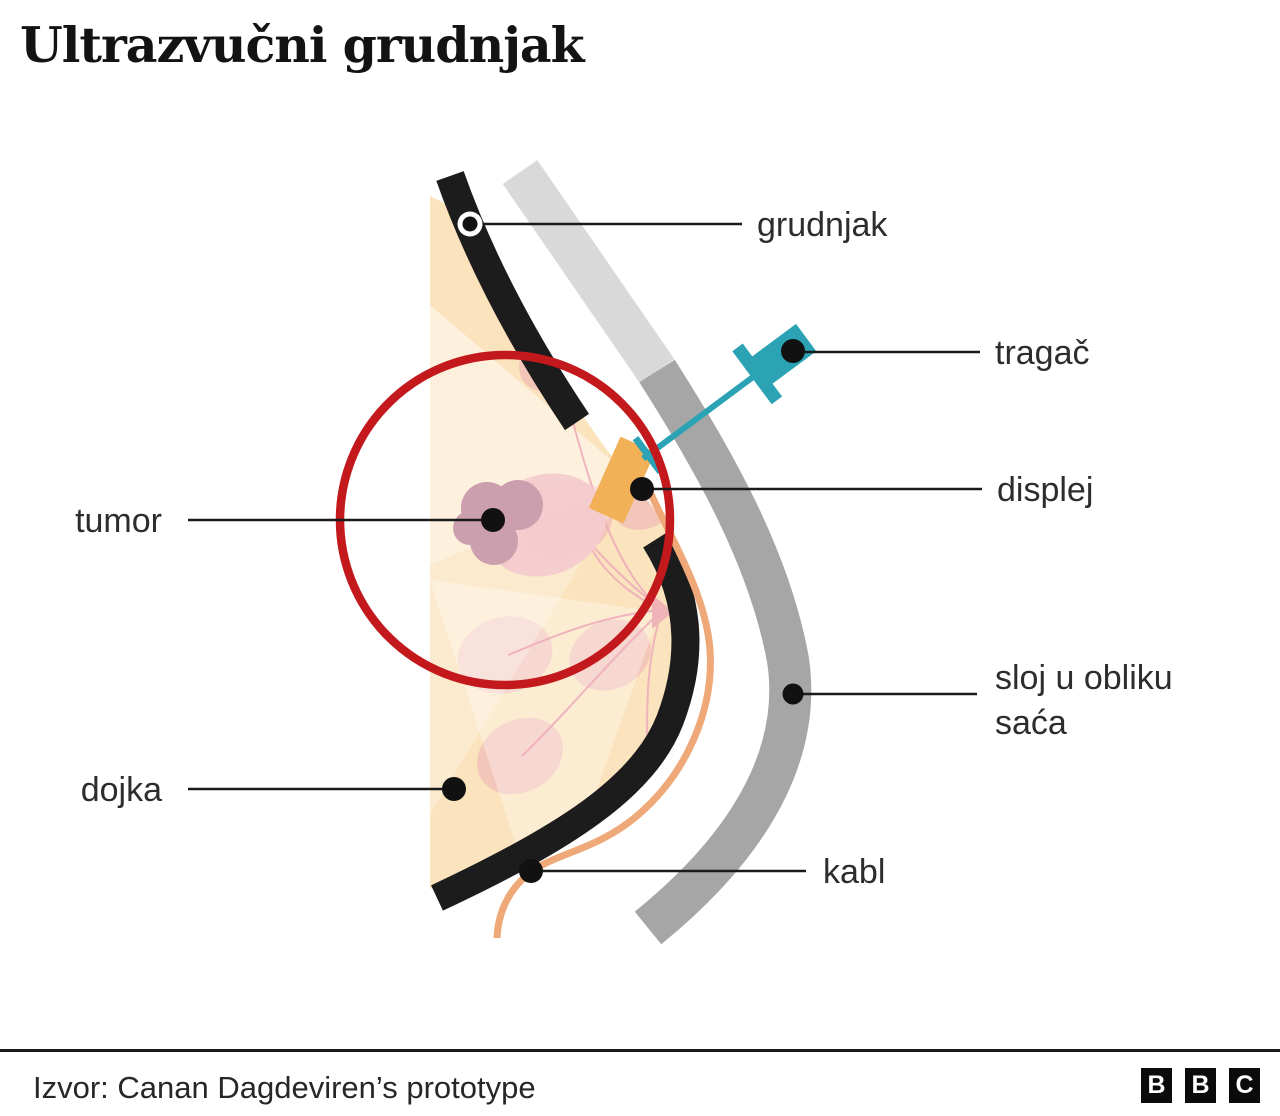 The height and width of the screenshot is (1116, 1280). Describe the element at coordinates (1084, 678) in the screenshot. I see `label-honeycomb-line1: sloj u obliku` at that location.